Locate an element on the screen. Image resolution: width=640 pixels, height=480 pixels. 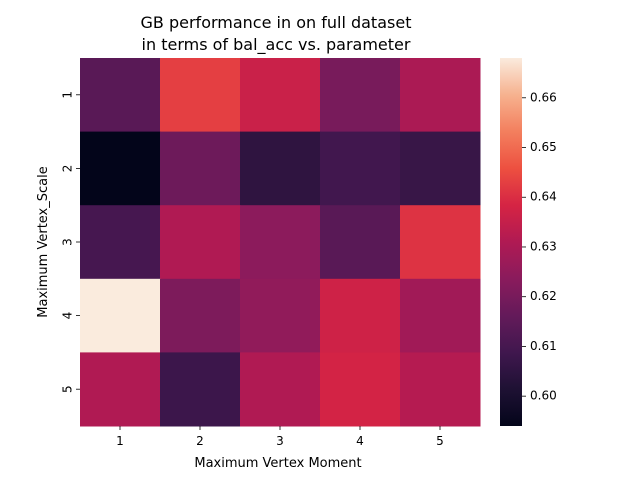
heatmap-cell-r4-c3 is located at coordinates (280, 315).